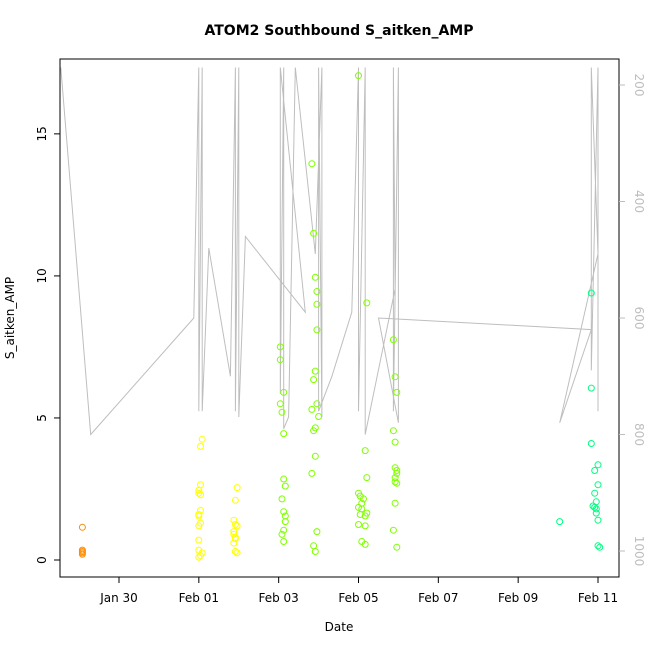  Describe the element at coordinates (42, 418) in the screenshot. I see `y-tick-label: 5` at that location.